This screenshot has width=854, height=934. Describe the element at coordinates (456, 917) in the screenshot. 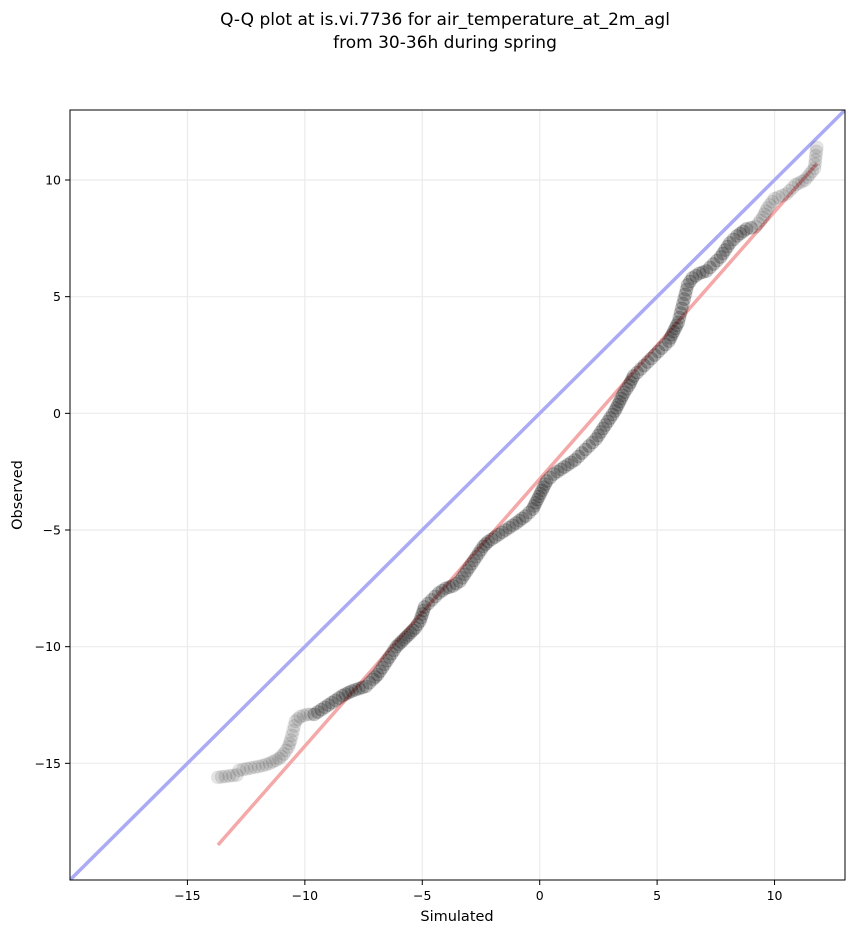

I see `x-axis-label: Simulated` at that location.